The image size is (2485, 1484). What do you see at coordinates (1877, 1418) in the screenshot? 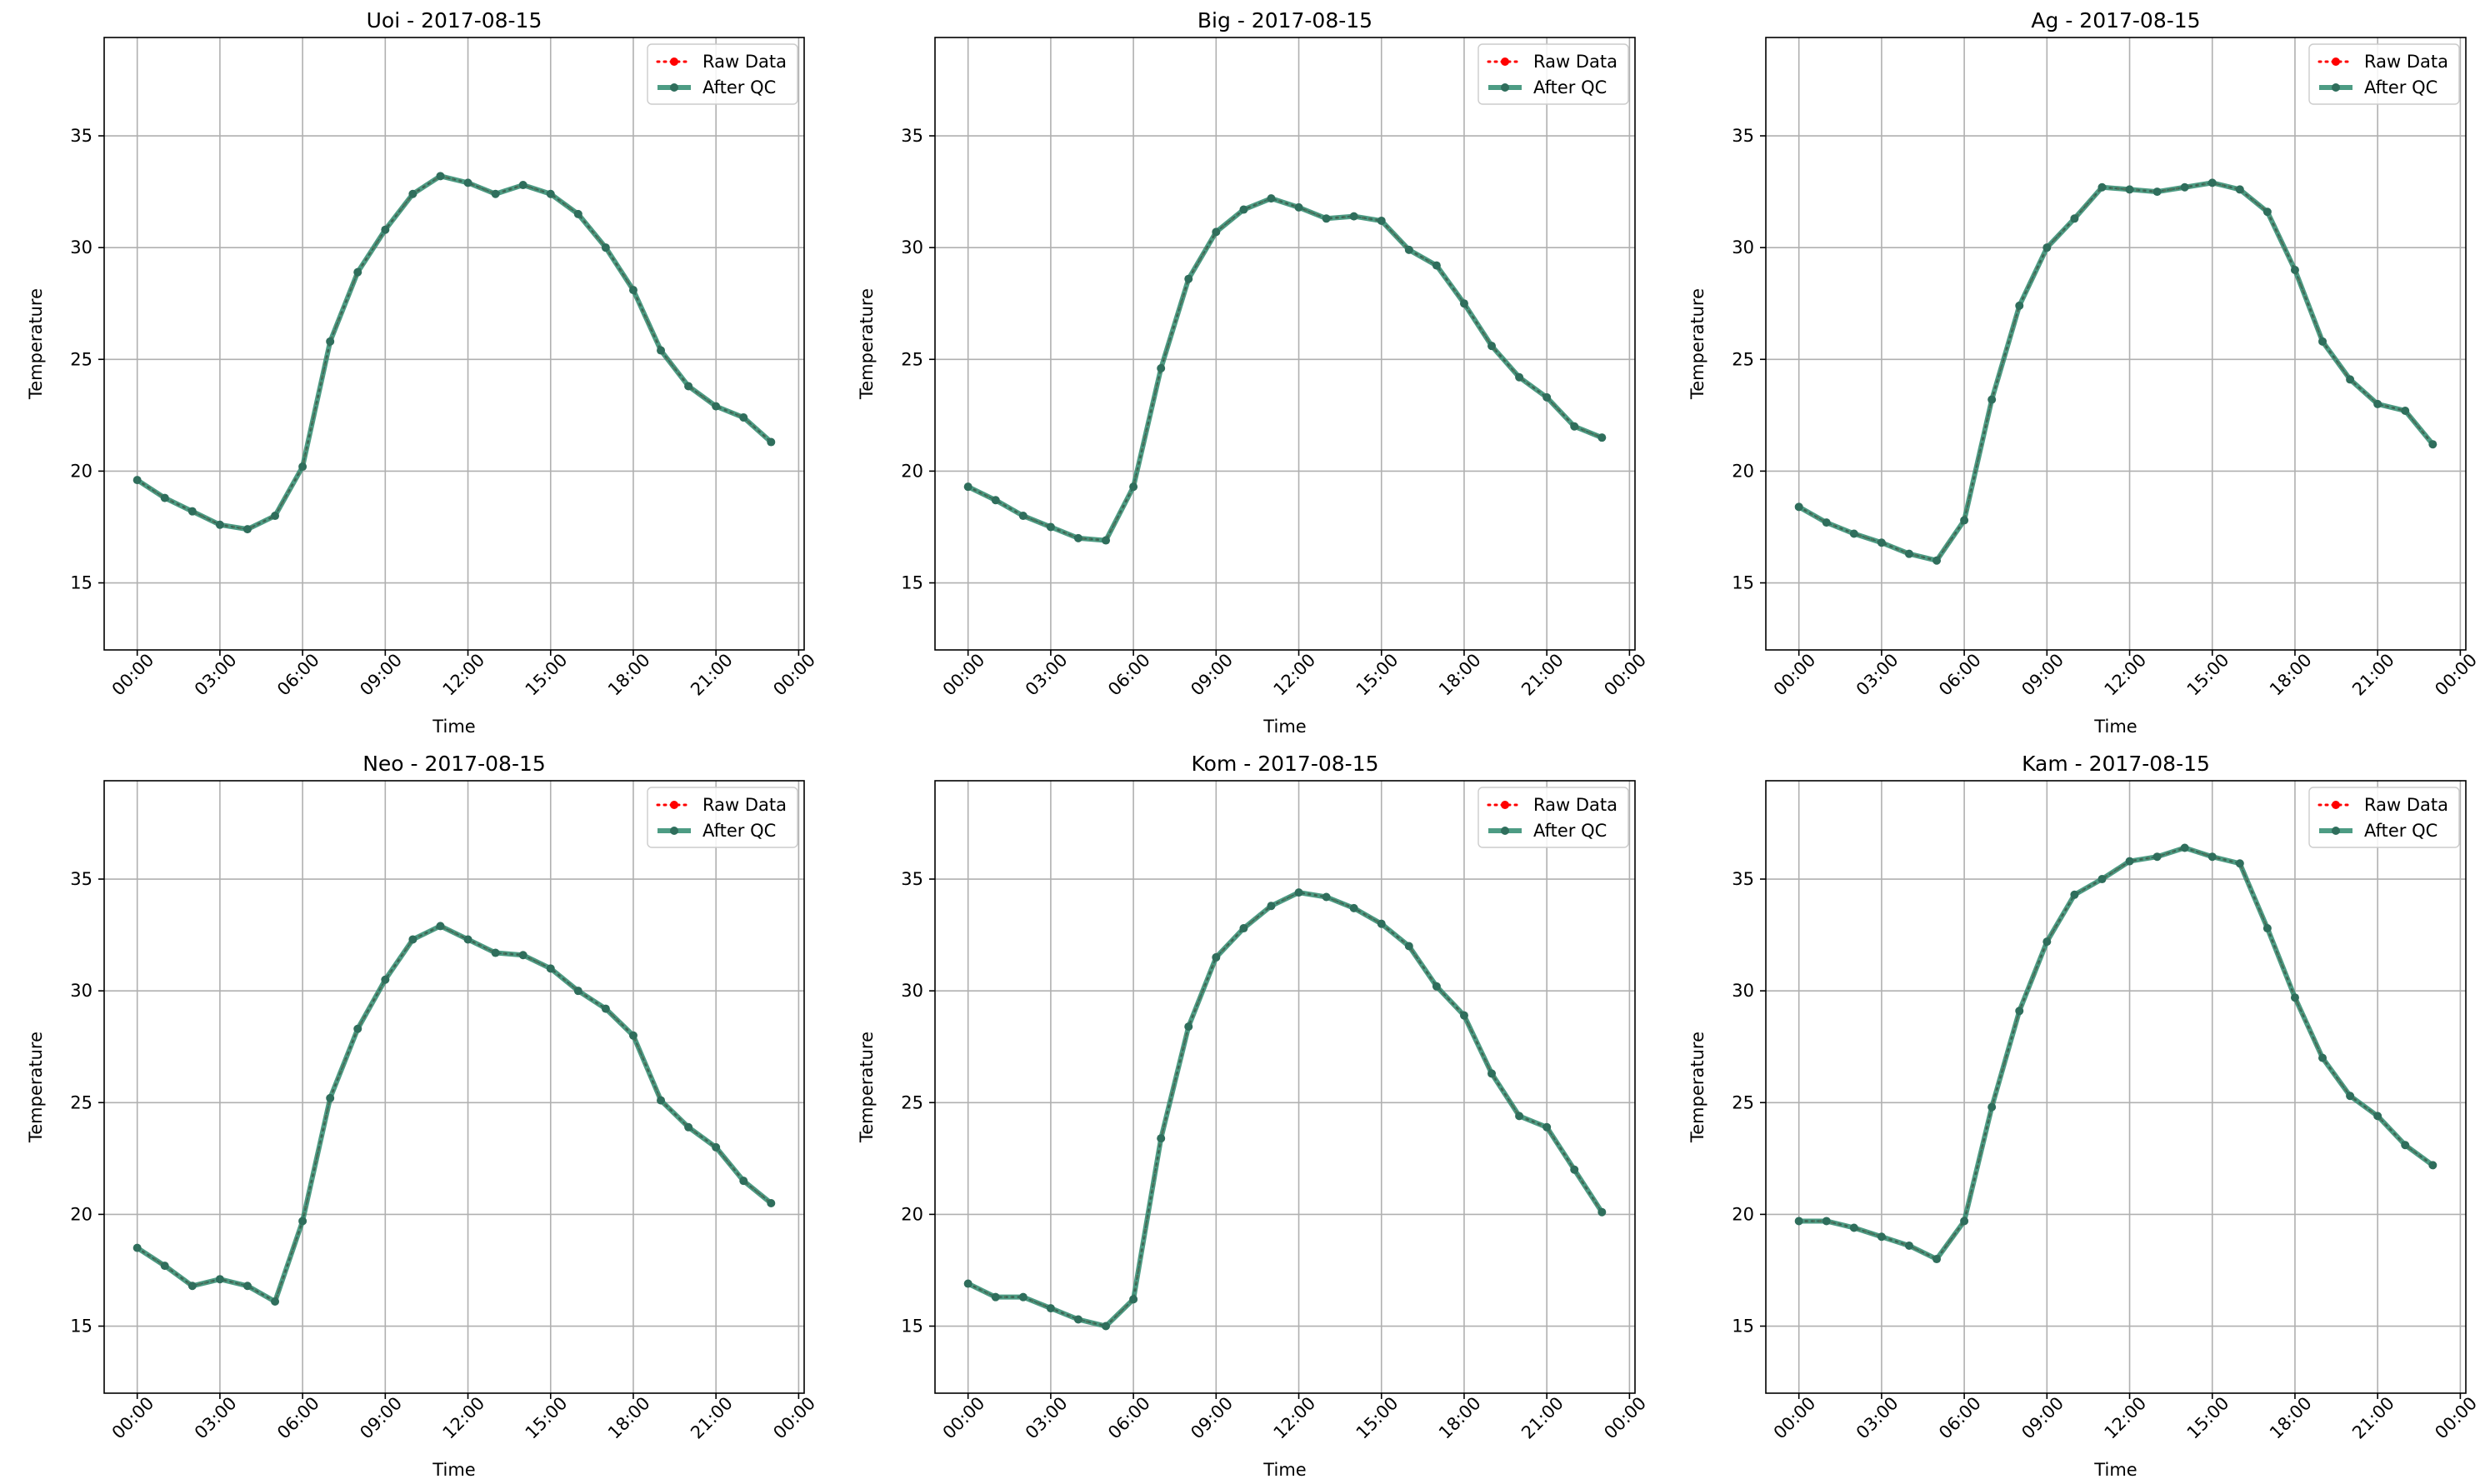
I see `x-tick-label: 03:00` at bounding box center [1877, 1418].